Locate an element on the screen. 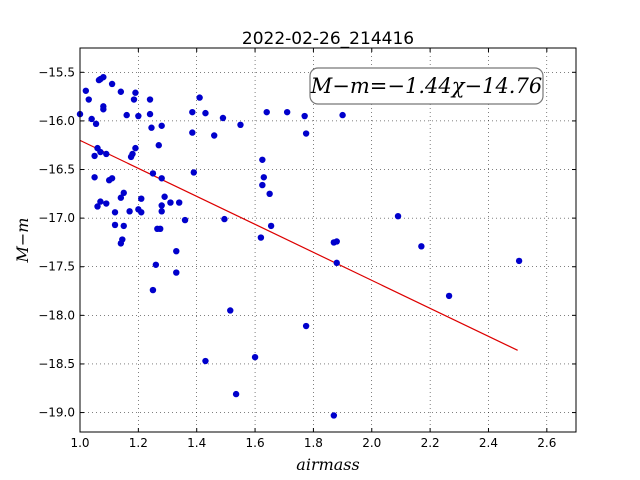 This screenshot has width=640, height=480. y-tick-label: −19.0 is located at coordinates (56, 413).